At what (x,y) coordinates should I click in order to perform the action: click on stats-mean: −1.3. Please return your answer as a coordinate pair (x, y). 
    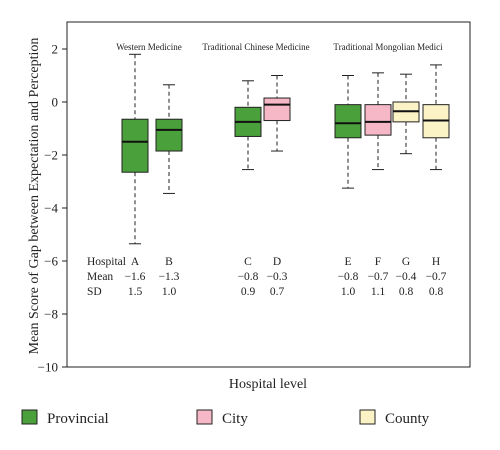
    Looking at the image, I should click on (169, 277).